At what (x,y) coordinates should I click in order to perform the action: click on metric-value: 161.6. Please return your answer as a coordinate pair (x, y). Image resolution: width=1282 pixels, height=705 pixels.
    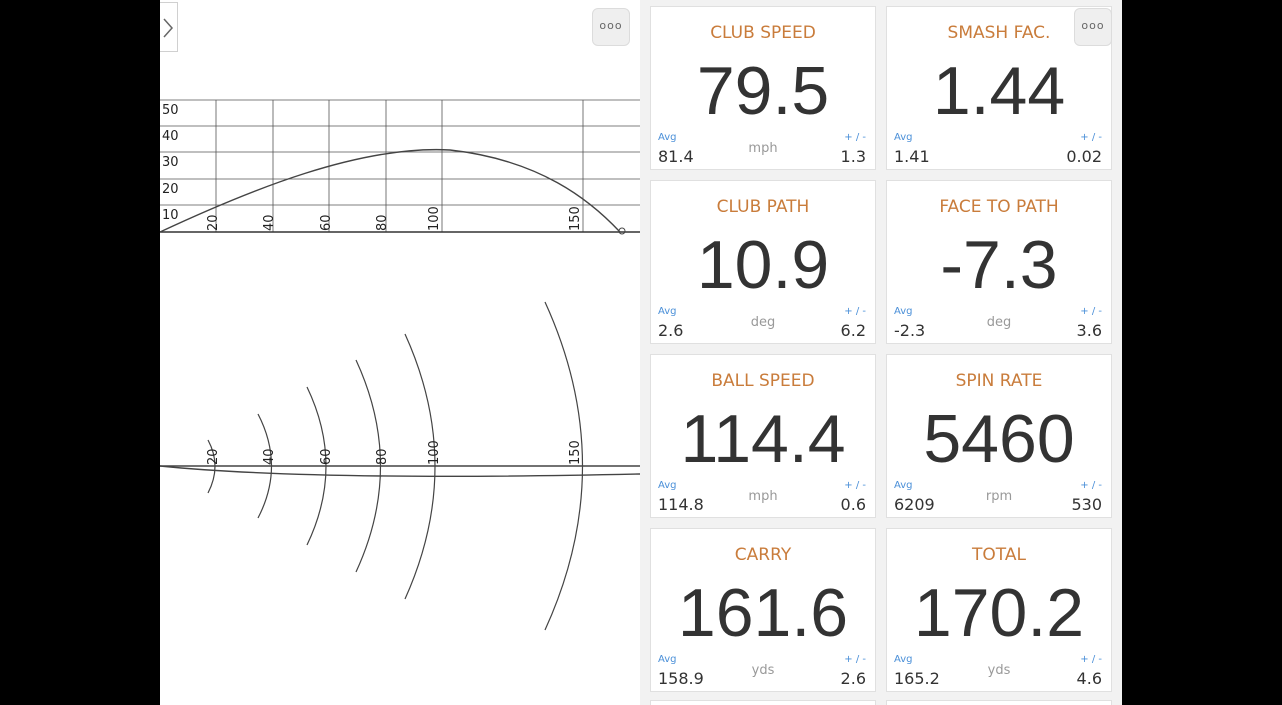
    Looking at the image, I should click on (763, 613).